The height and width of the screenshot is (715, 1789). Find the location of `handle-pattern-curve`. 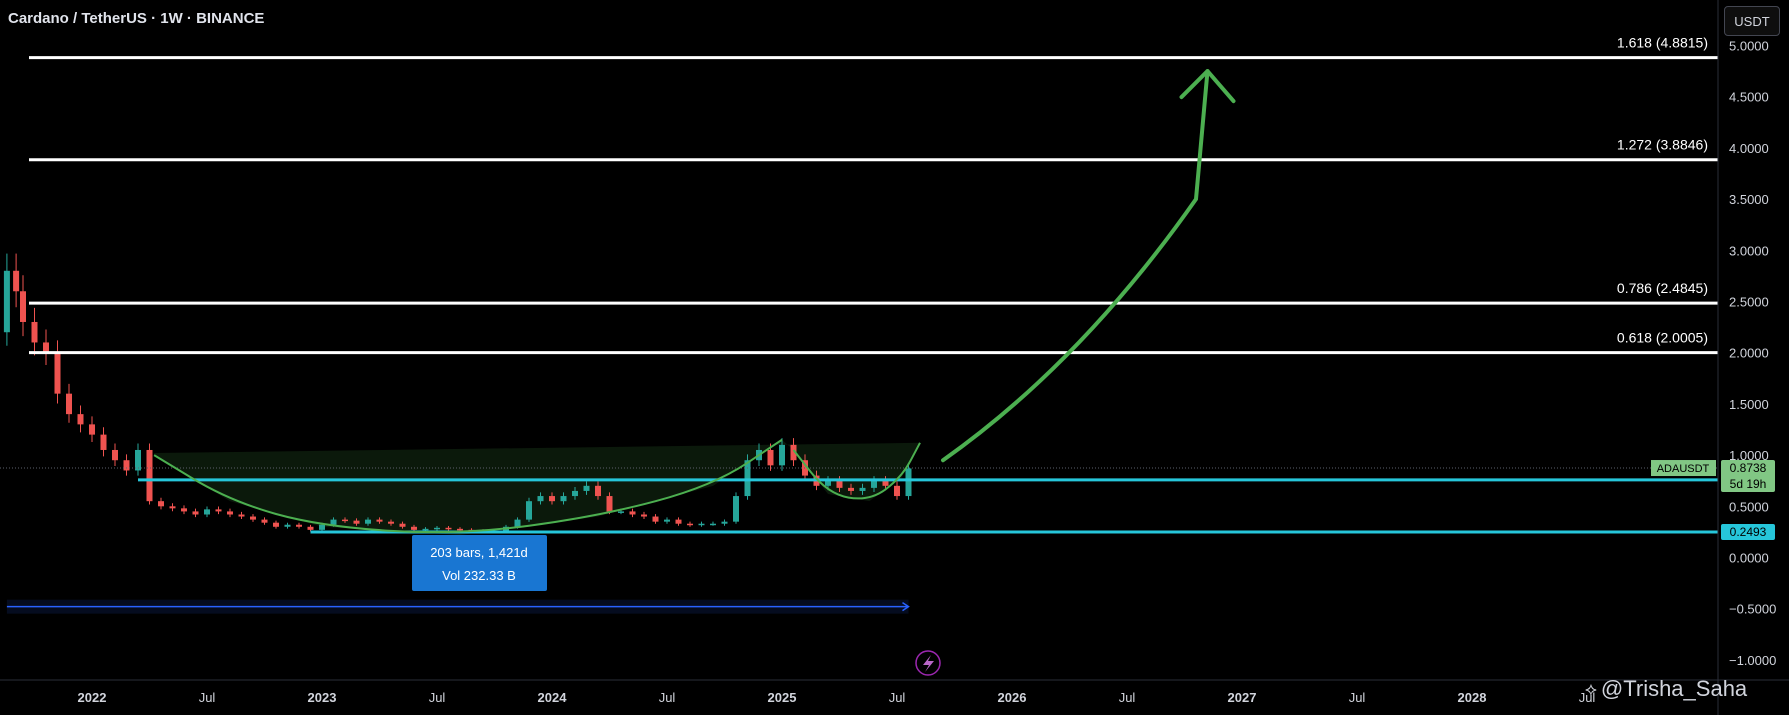

handle-pattern-curve is located at coordinates (856, 471).